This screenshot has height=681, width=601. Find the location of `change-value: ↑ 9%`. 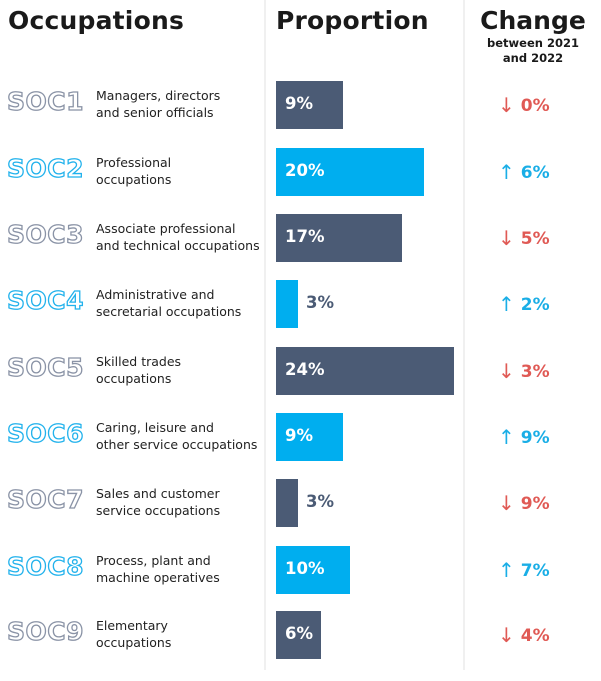

change-value: ↑ 9% is located at coordinates (524, 436).